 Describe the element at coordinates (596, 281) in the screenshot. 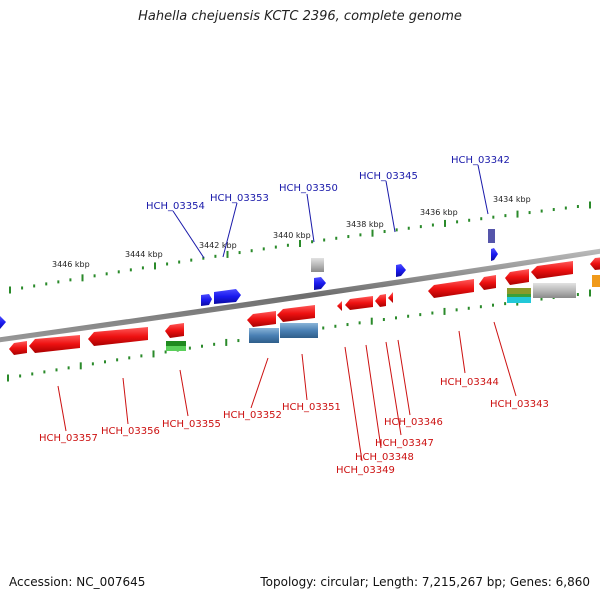

I see `feature-orange-edge` at that location.